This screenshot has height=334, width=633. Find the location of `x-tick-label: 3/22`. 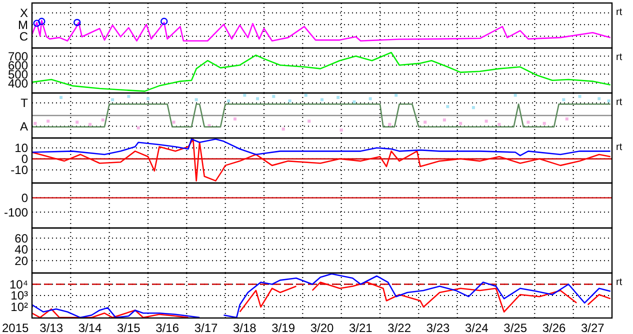

x-tick-label: 3/22 is located at coordinates (400, 327).